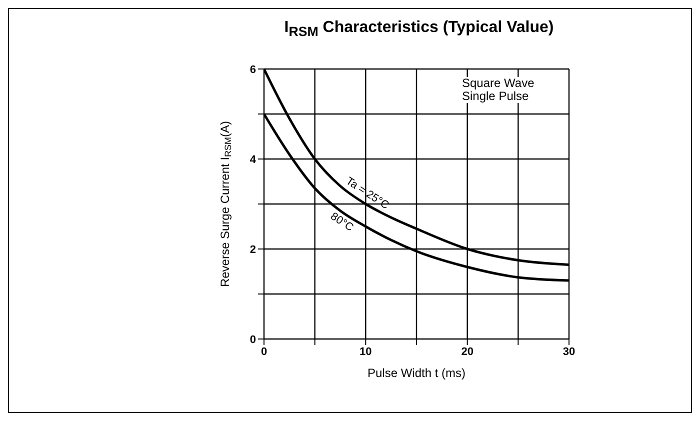 The image size is (700, 421). Describe the element at coordinates (366, 352) in the screenshot. I see `x-tick-label: 10` at that location.